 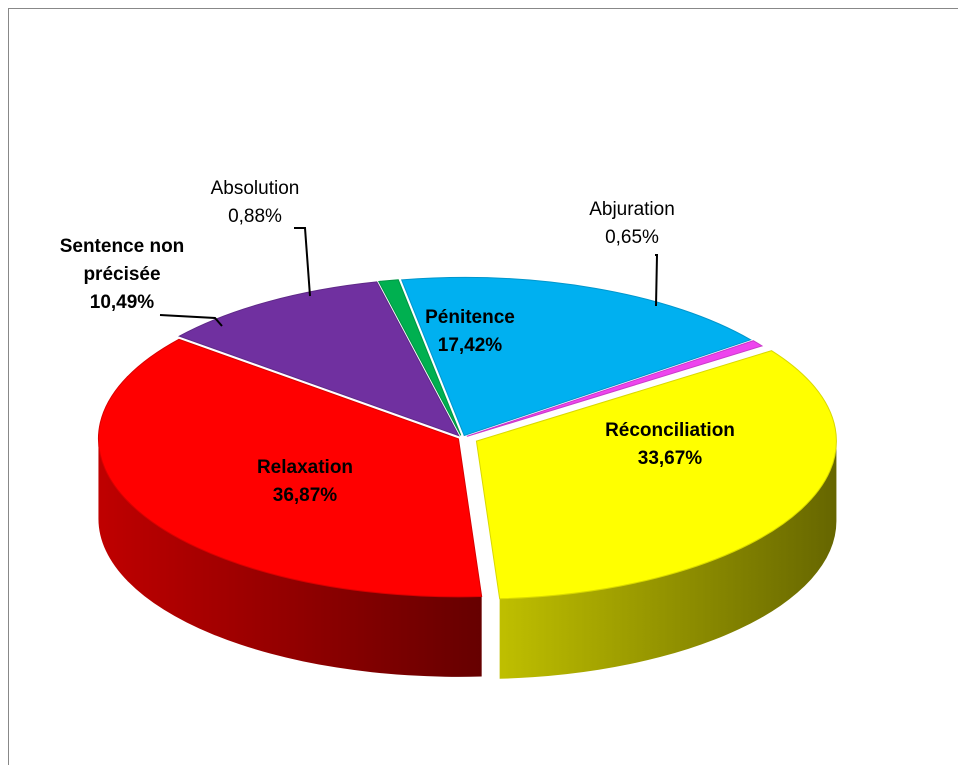 I want to click on data-label: Abjuration 0,65%, so click(x=632, y=224).